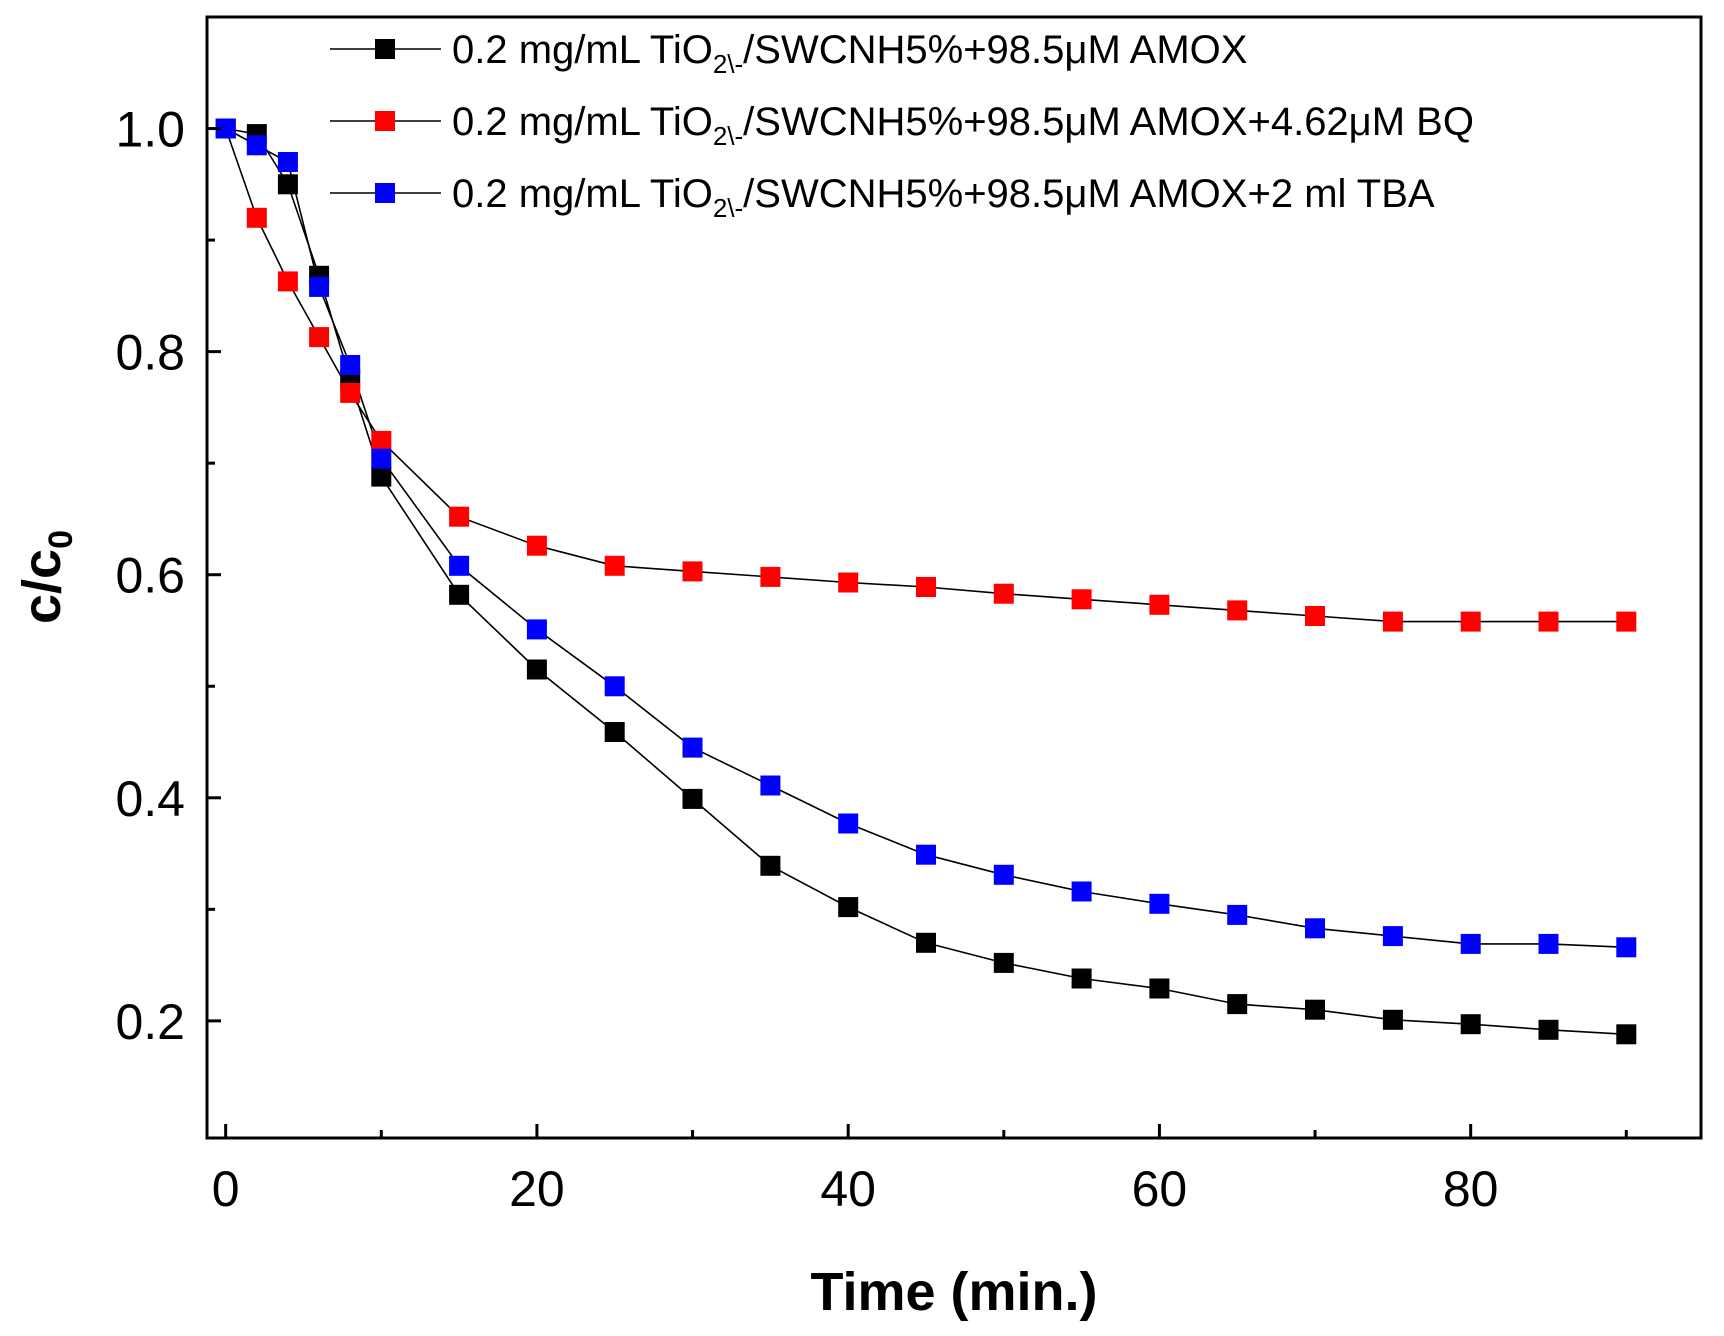 Image resolution: width=1724 pixels, height=1336 pixels. What do you see at coordinates (150, 1022) in the screenshot?
I see `y-tick-label: 0.2` at bounding box center [150, 1022].